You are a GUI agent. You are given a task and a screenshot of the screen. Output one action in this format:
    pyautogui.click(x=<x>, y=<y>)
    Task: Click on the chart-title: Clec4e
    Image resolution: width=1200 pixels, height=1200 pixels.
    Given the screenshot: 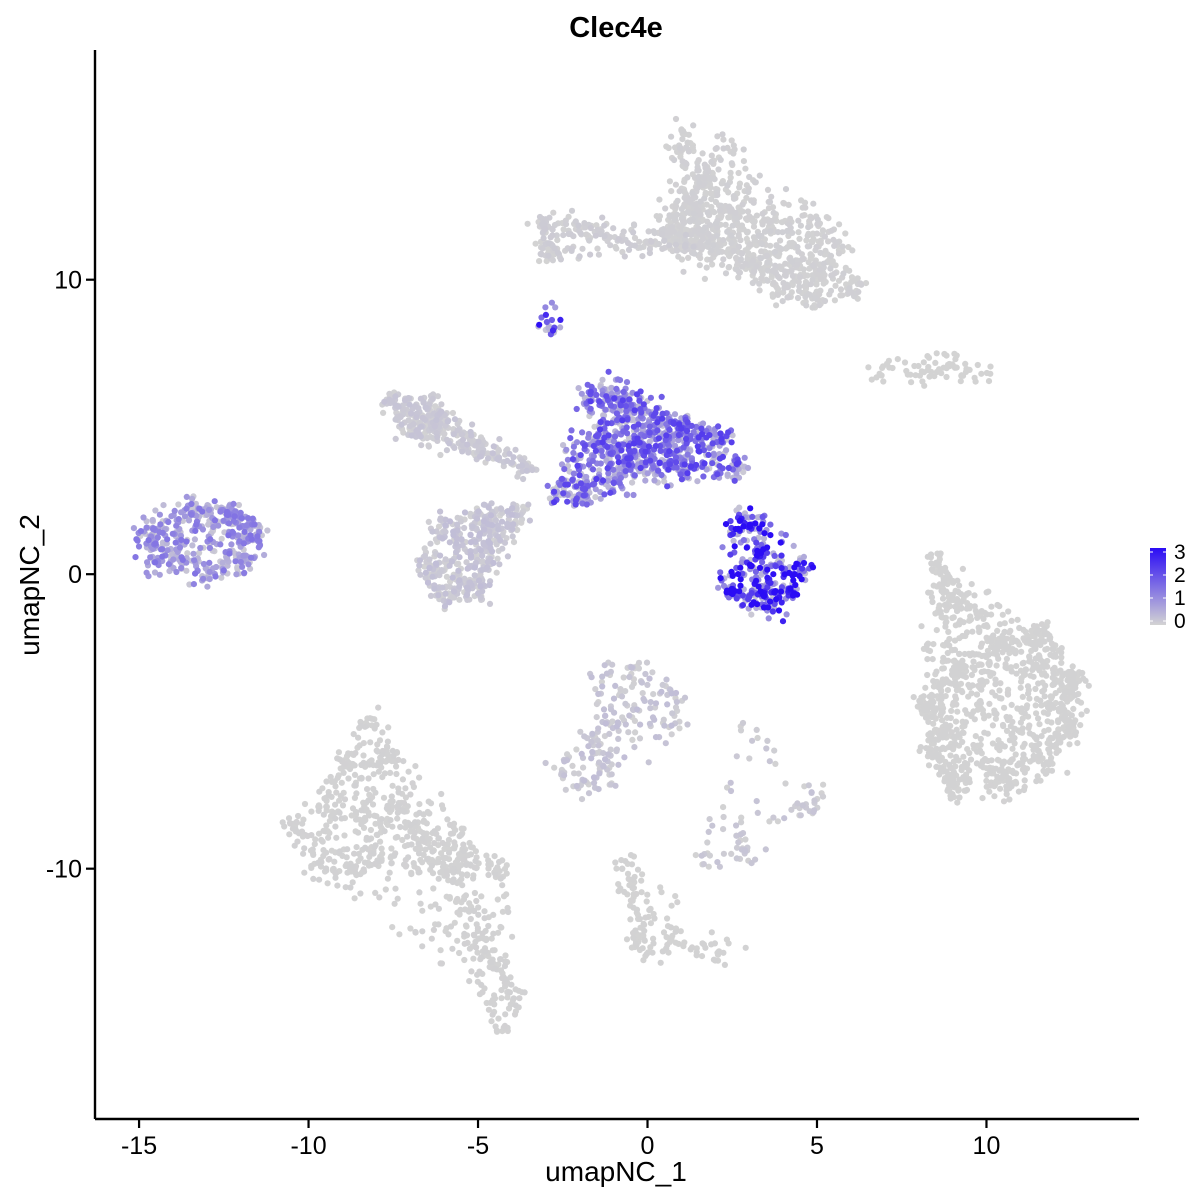 What is the action you would take?
    pyautogui.click(x=616, y=28)
    